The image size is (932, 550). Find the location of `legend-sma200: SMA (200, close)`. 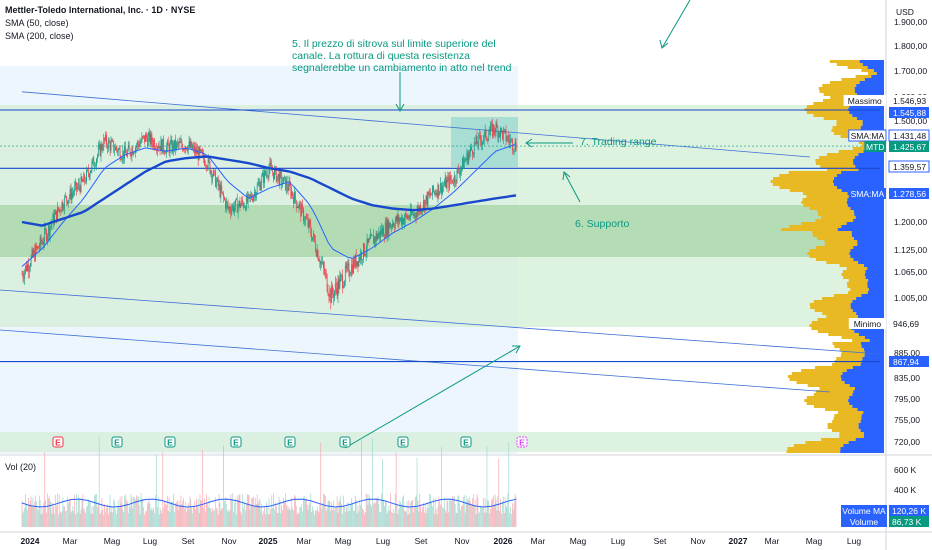

legend-sma200: SMA (200, close) is located at coordinates (39, 36).